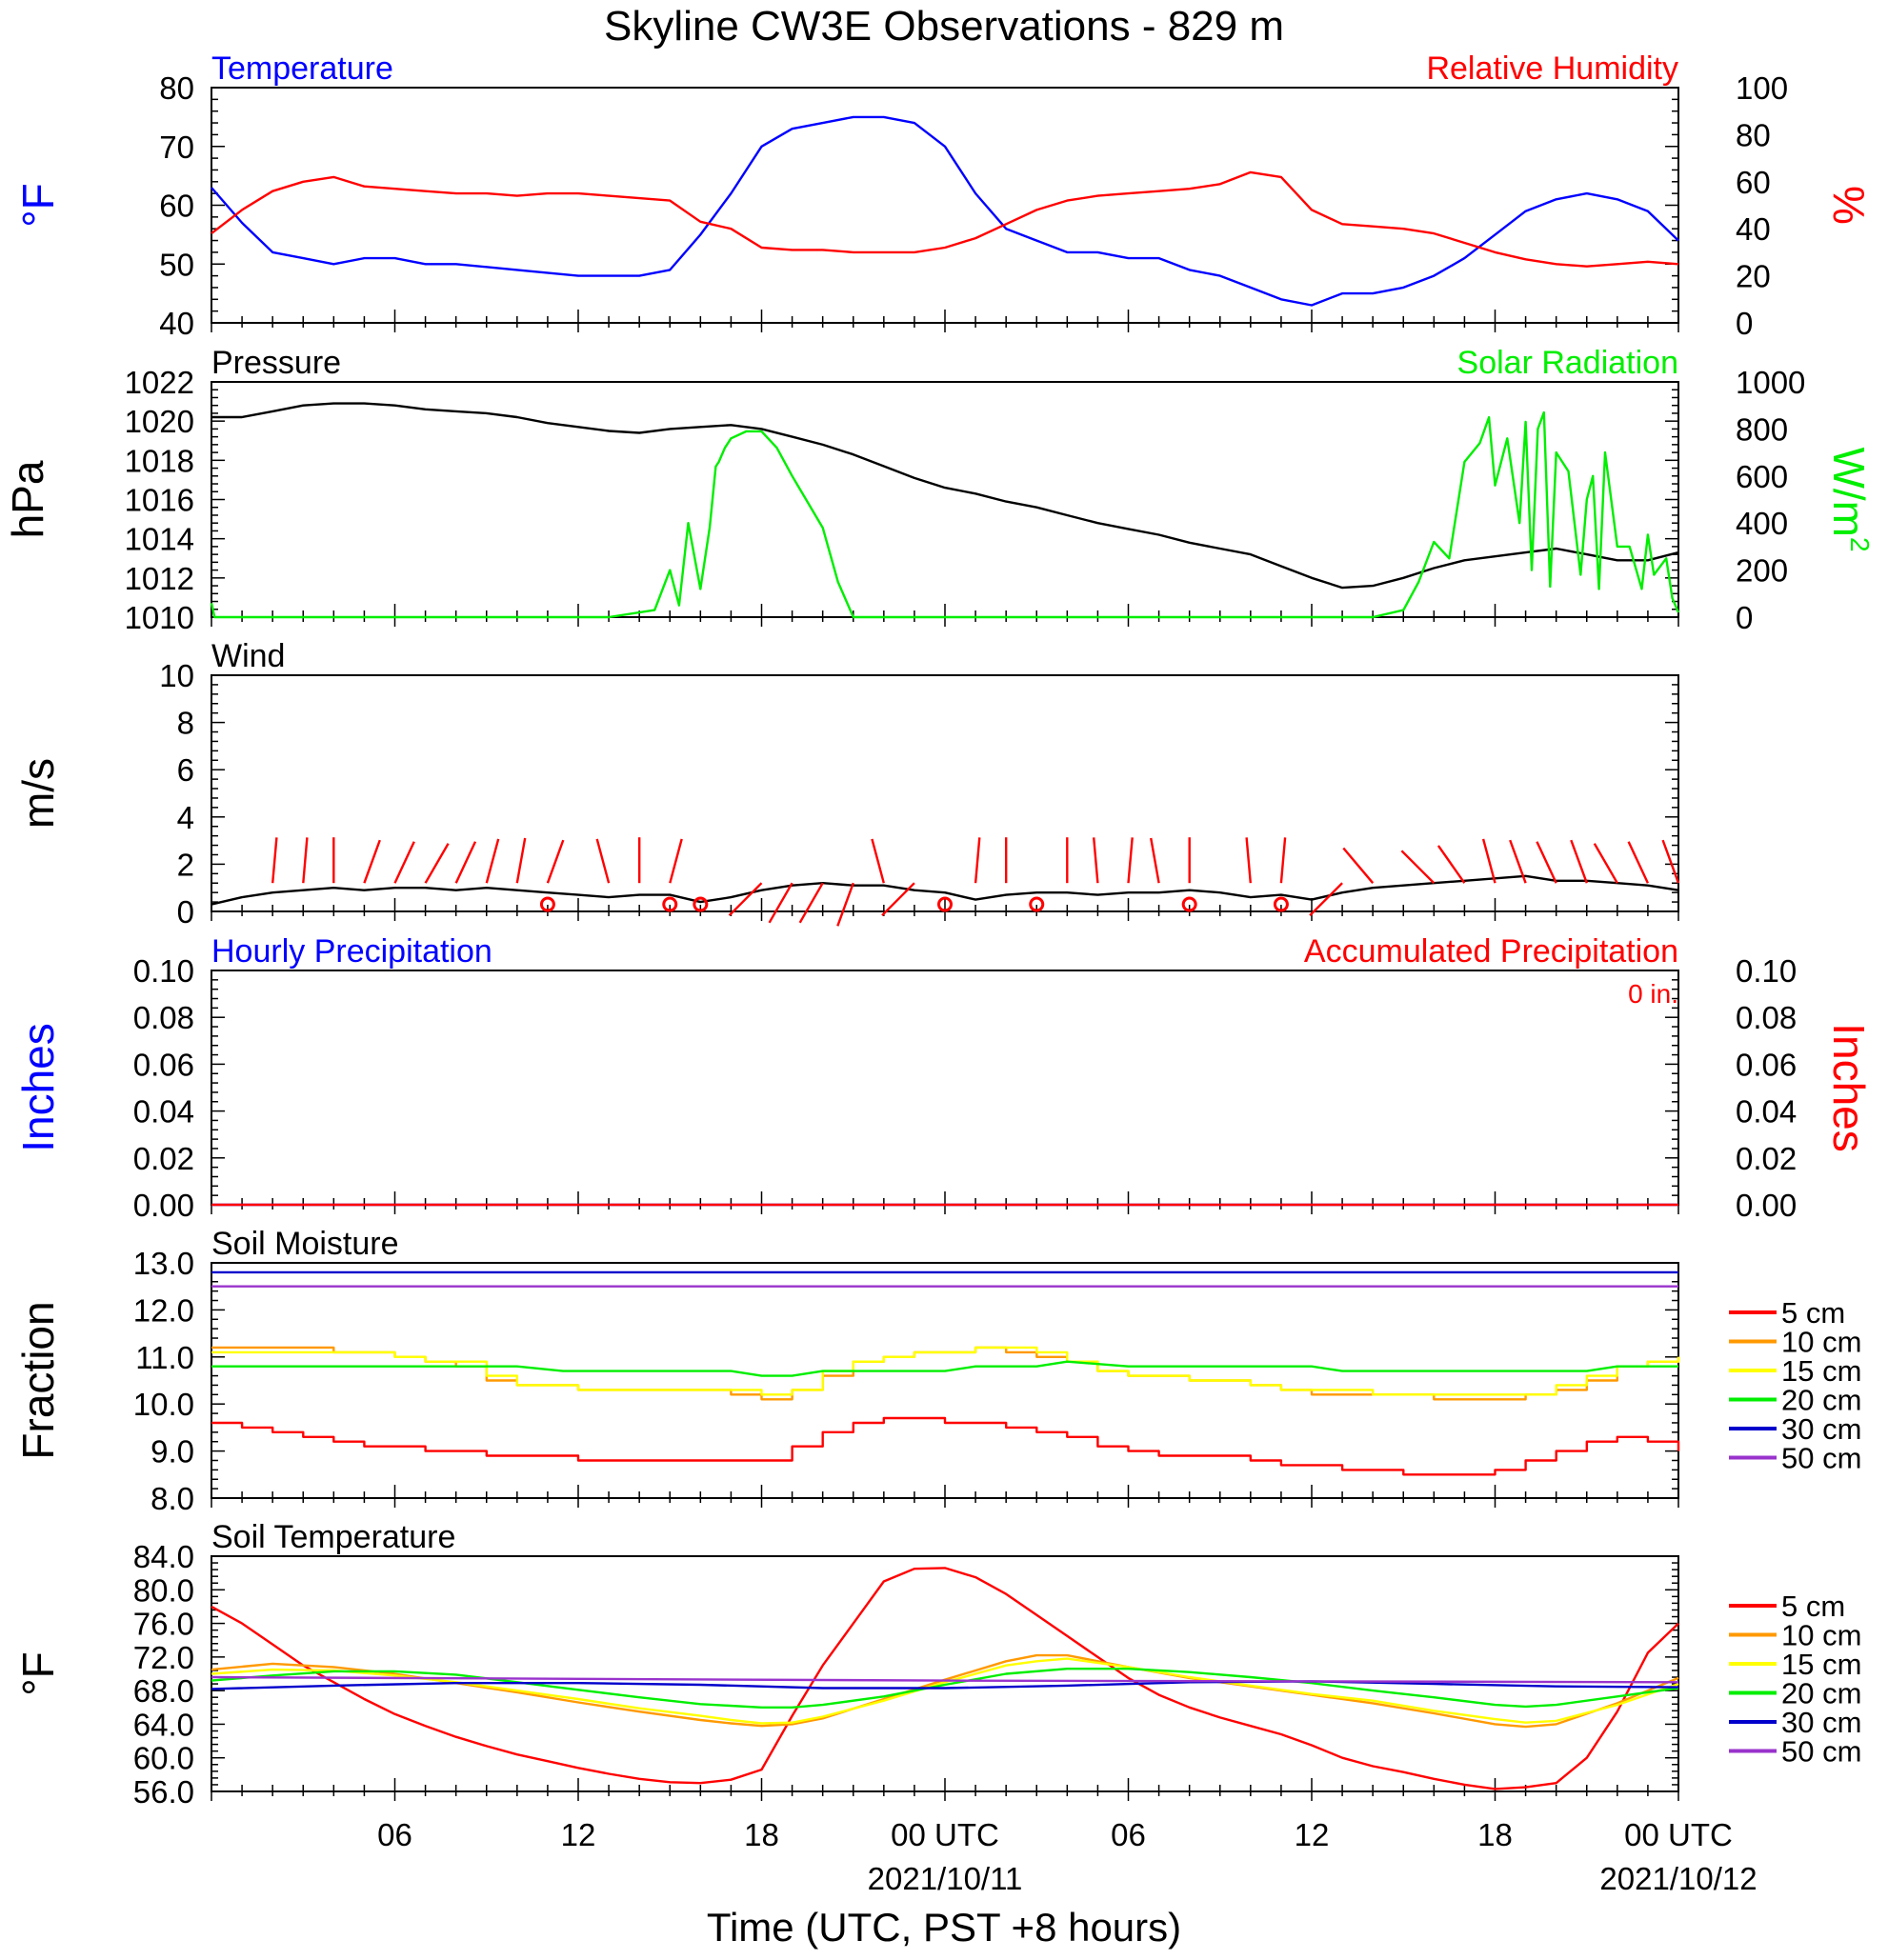 The image size is (1888, 1960). Describe the element at coordinates (176, 147) in the screenshot. I see `y-tick-label-left: 70` at that location.